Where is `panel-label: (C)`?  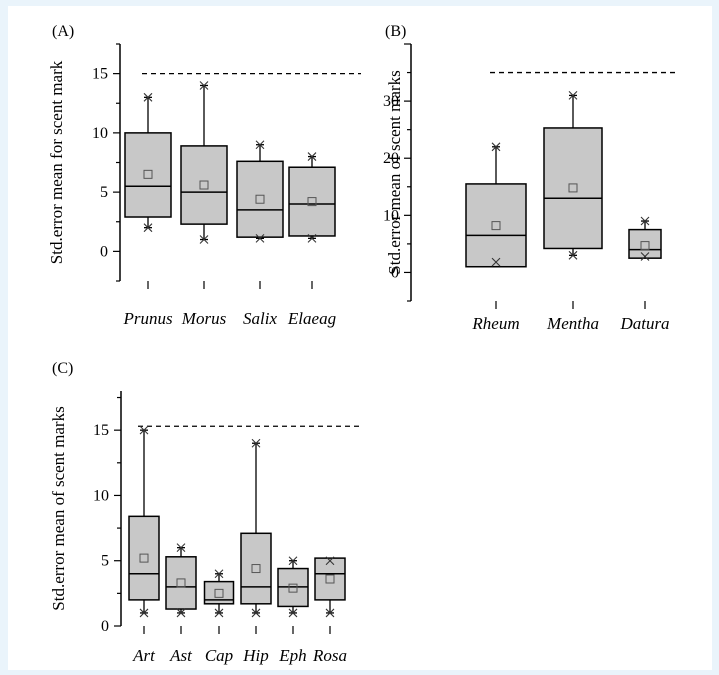 panel-label: (C) is located at coordinates (62, 368).